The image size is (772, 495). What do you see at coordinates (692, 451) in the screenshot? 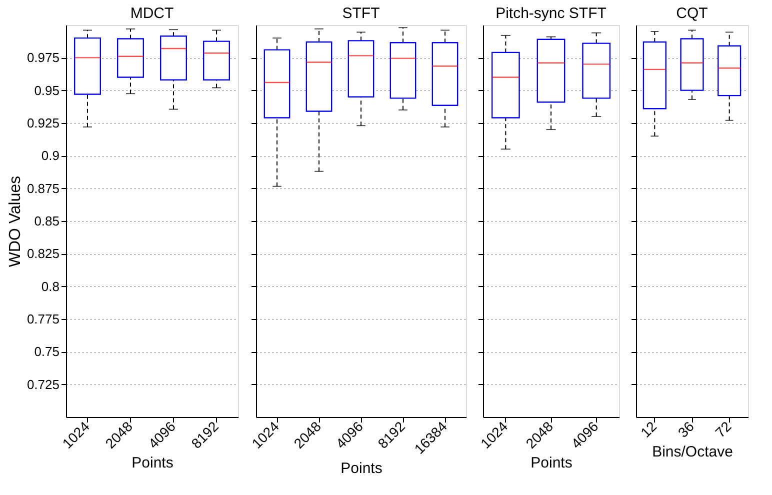
I see `x-axis-title: Bins/Octave` at bounding box center [692, 451].